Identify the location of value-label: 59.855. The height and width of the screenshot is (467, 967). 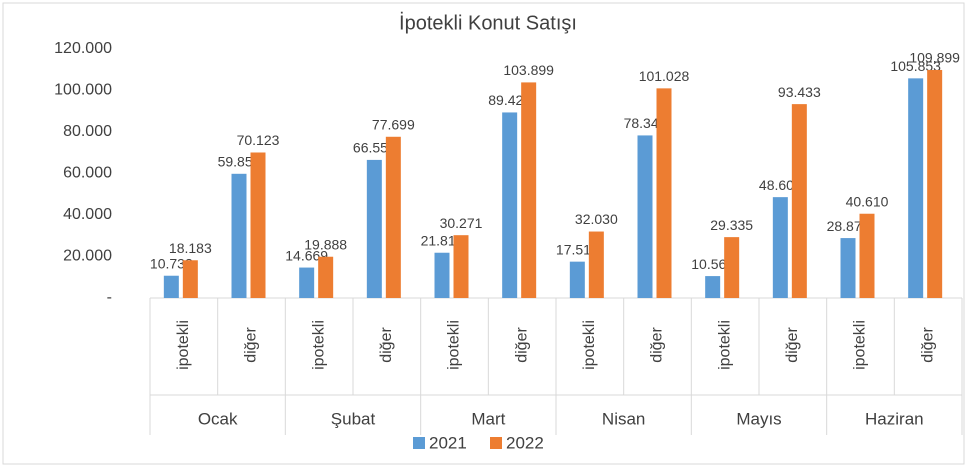
(239, 162).